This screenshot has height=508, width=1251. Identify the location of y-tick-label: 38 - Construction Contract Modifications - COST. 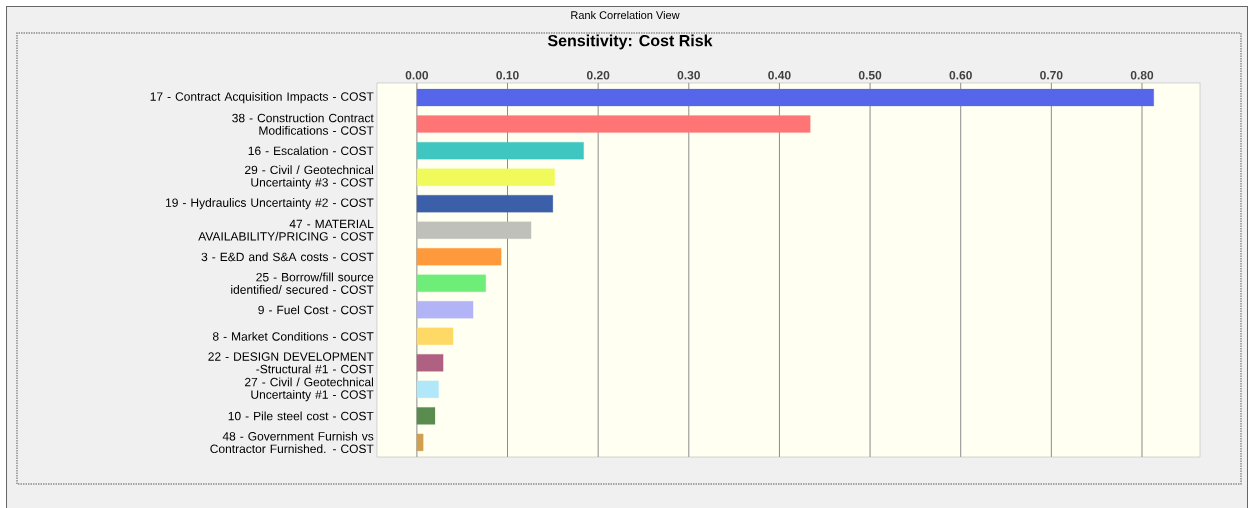
(303, 124).